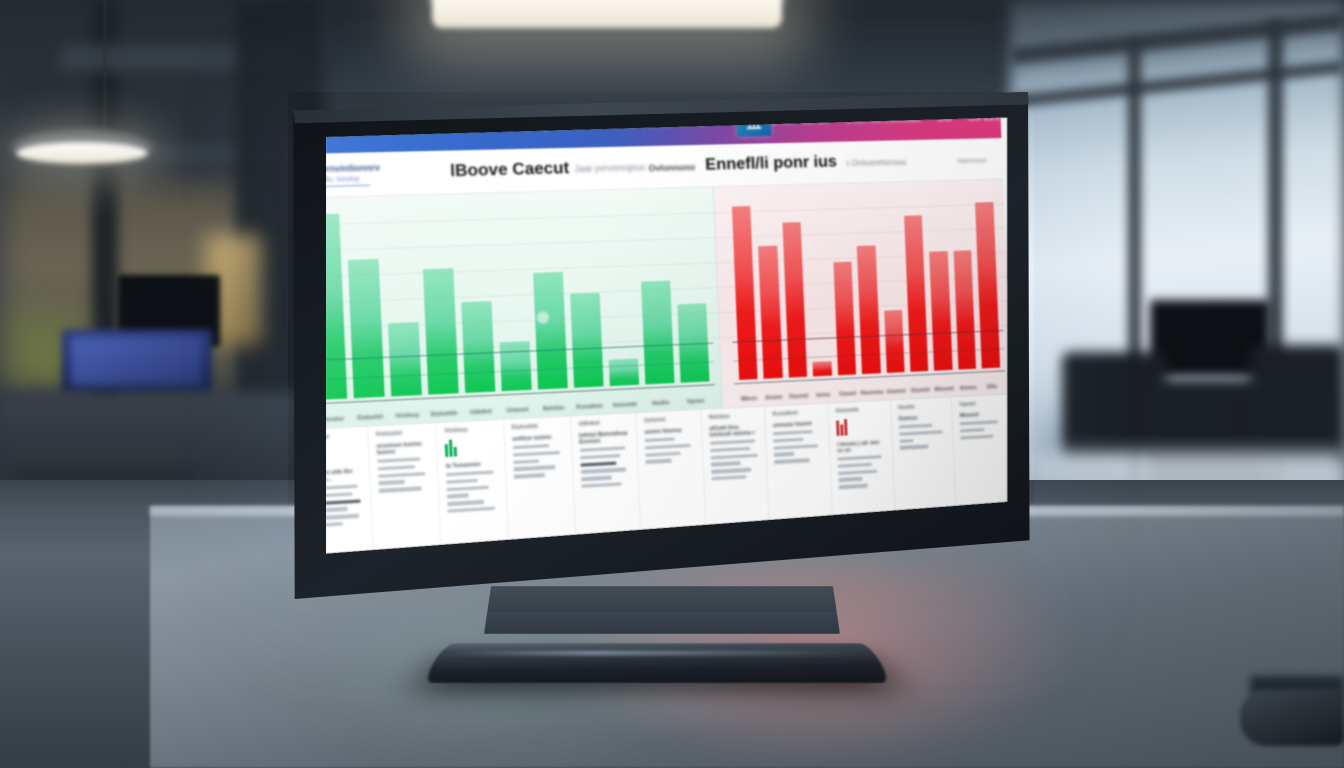 This screenshot has height=768, width=1344. What do you see at coordinates (603, 438) in the screenshot?
I see `column-title: lofvtul Bulvndvua Euvnon` at bounding box center [603, 438].